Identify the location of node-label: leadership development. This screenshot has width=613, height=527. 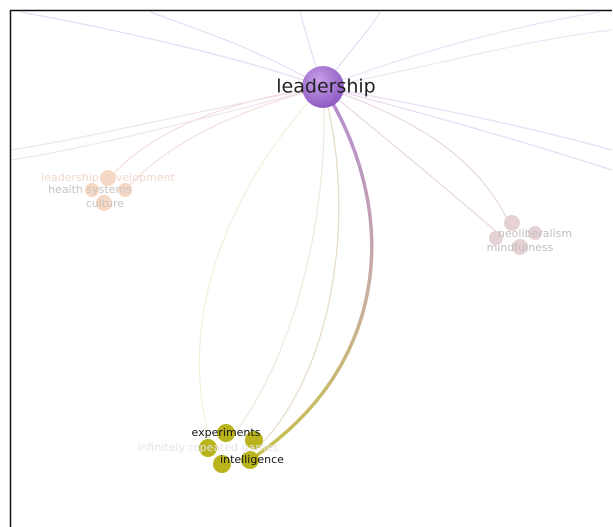
(108, 177).